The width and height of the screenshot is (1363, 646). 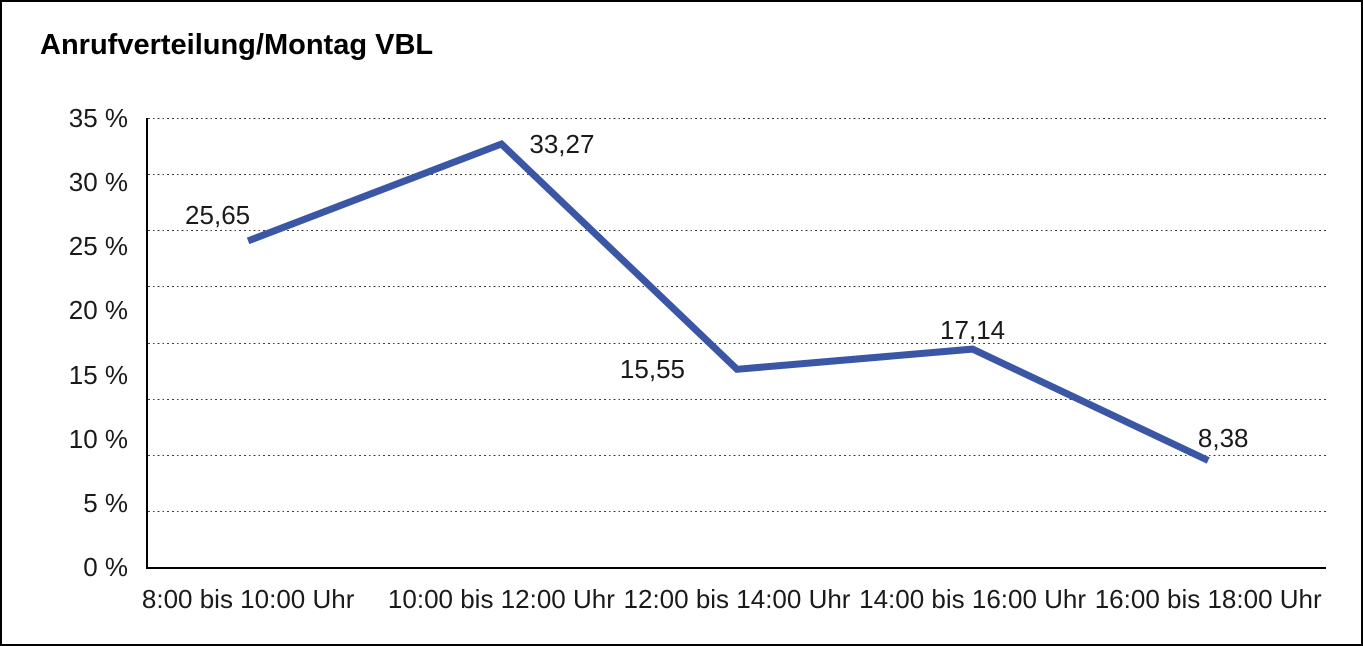 What do you see at coordinates (218, 214) in the screenshot?
I see `data-point-label: 25,65` at bounding box center [218, 214].